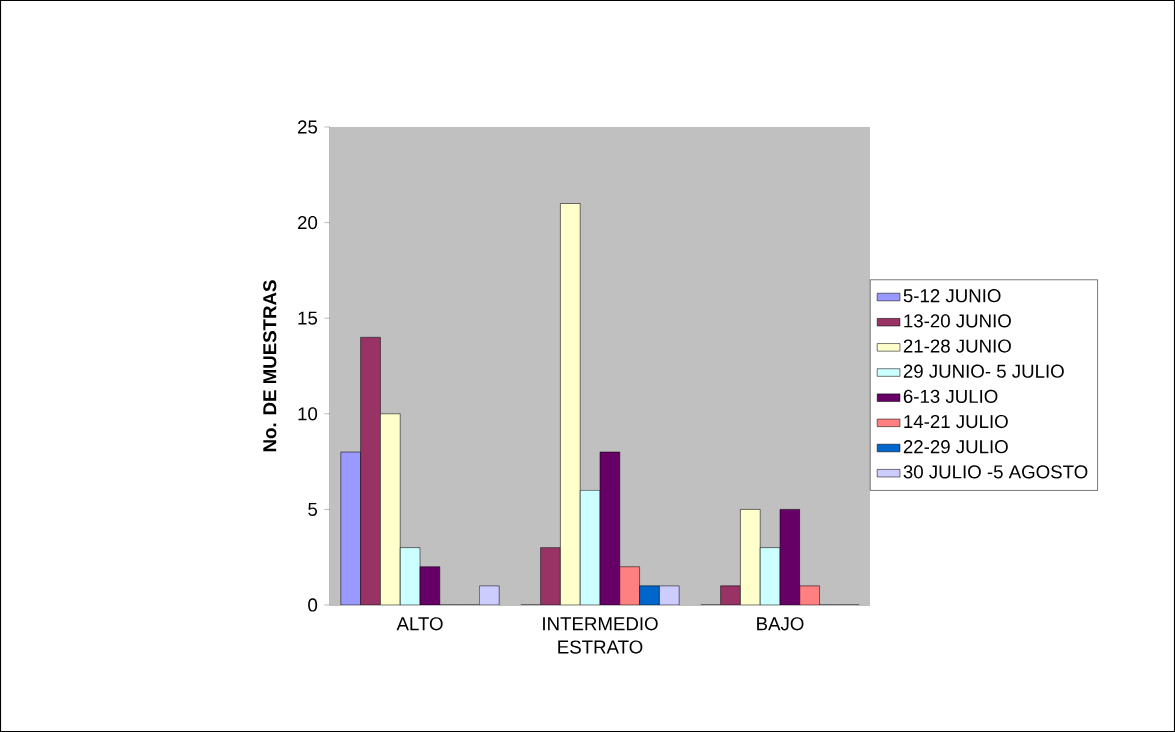  Describe the element at coordinates (313, 509) in the screenshot. I see `y-tick-label: 5` at that location.